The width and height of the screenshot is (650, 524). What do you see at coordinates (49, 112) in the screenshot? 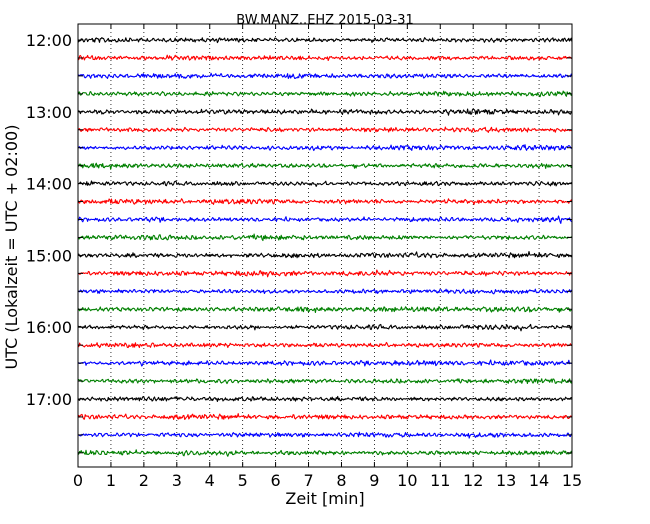
I see `y-tick-label-1: 13:00` at bounding box center [49, 112].